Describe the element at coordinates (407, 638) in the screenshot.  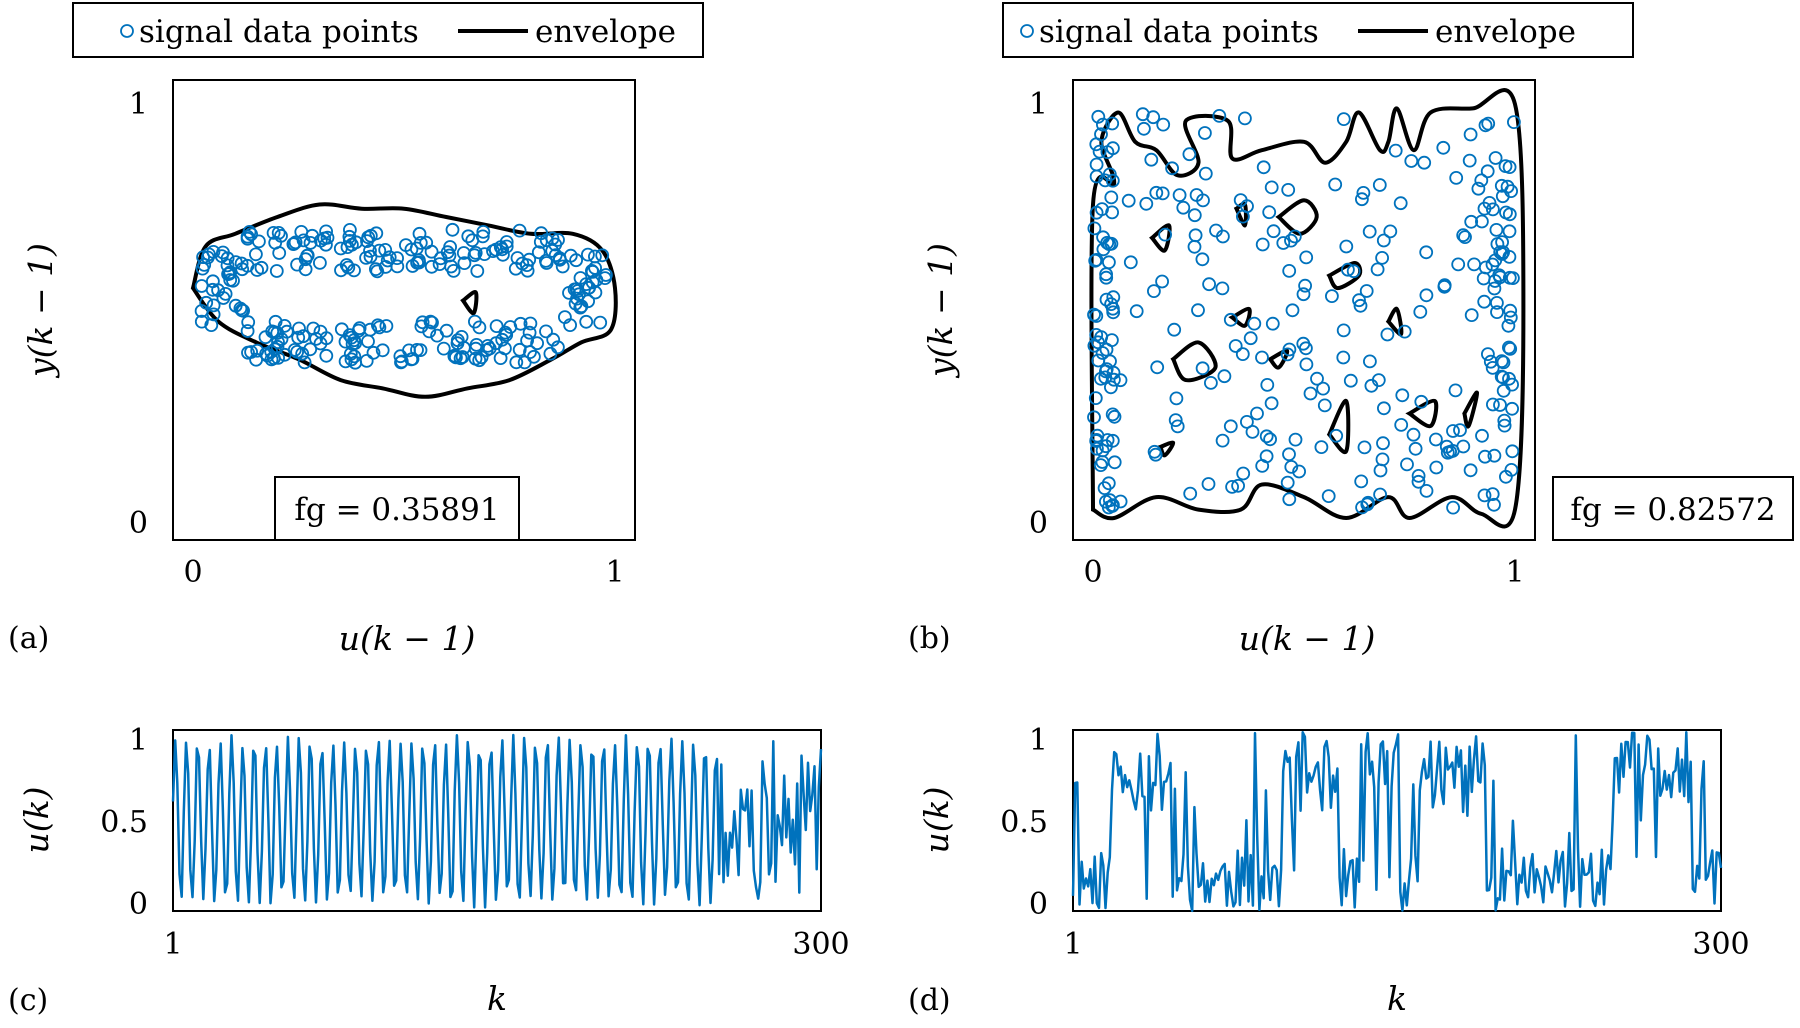
I see `xlabel-a: u(k − 1)` at that location.